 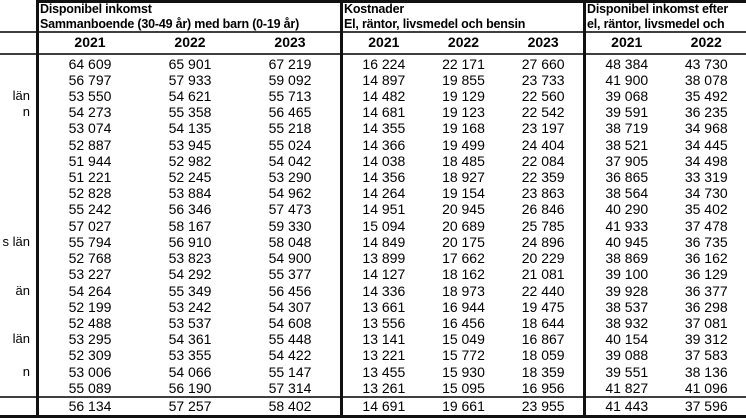 I want to click on table-cell: 53 074, so click(x=90, y=128).